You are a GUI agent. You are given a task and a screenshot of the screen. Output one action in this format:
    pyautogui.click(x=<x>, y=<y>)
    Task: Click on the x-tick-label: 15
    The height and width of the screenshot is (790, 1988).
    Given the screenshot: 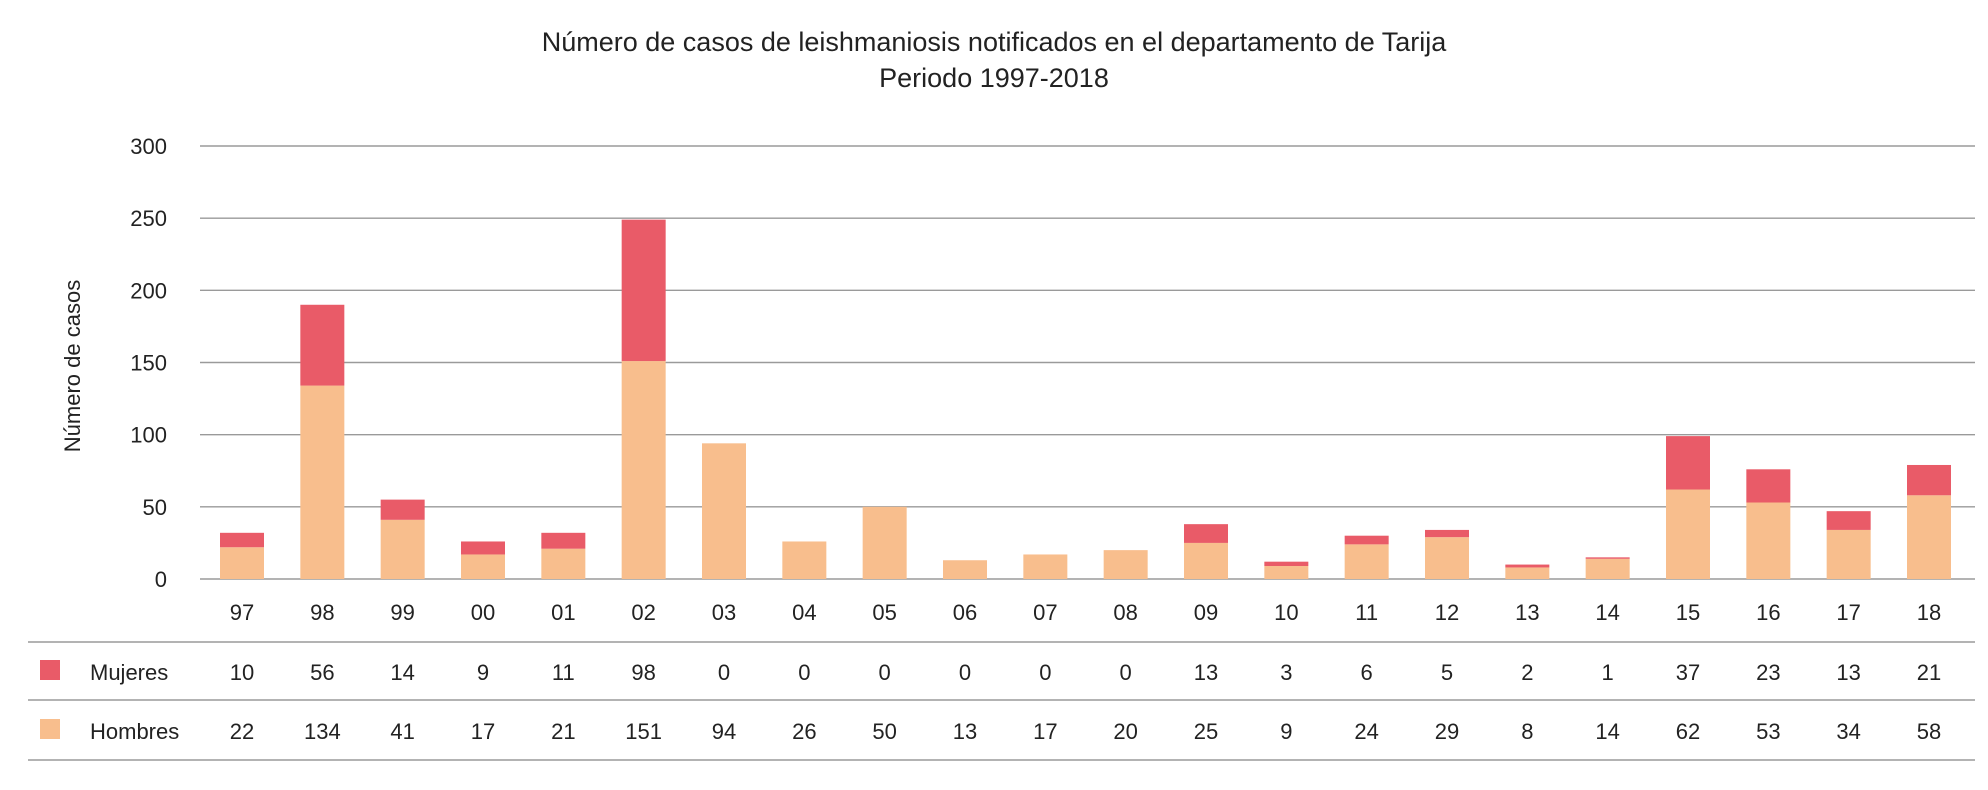 What is the action you would take?
    pyautogui.click(x=1688, y=612)
    